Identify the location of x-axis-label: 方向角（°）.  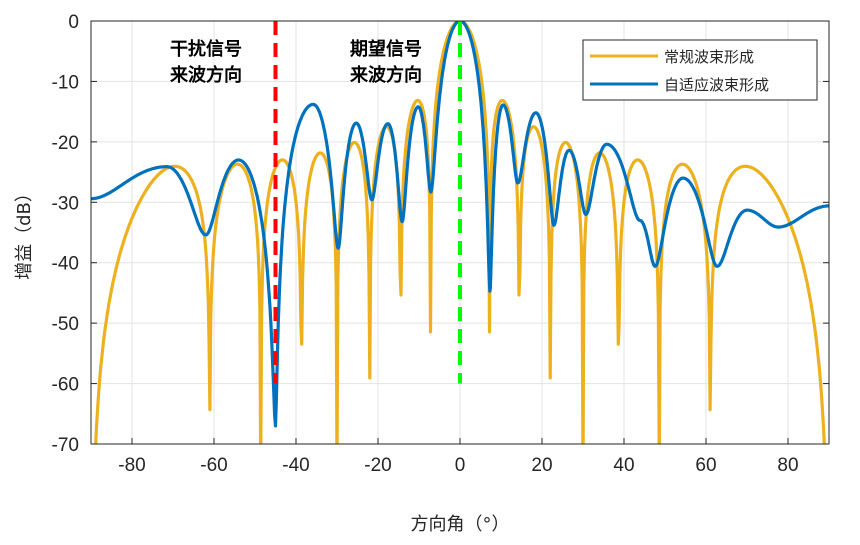
(460, 524).